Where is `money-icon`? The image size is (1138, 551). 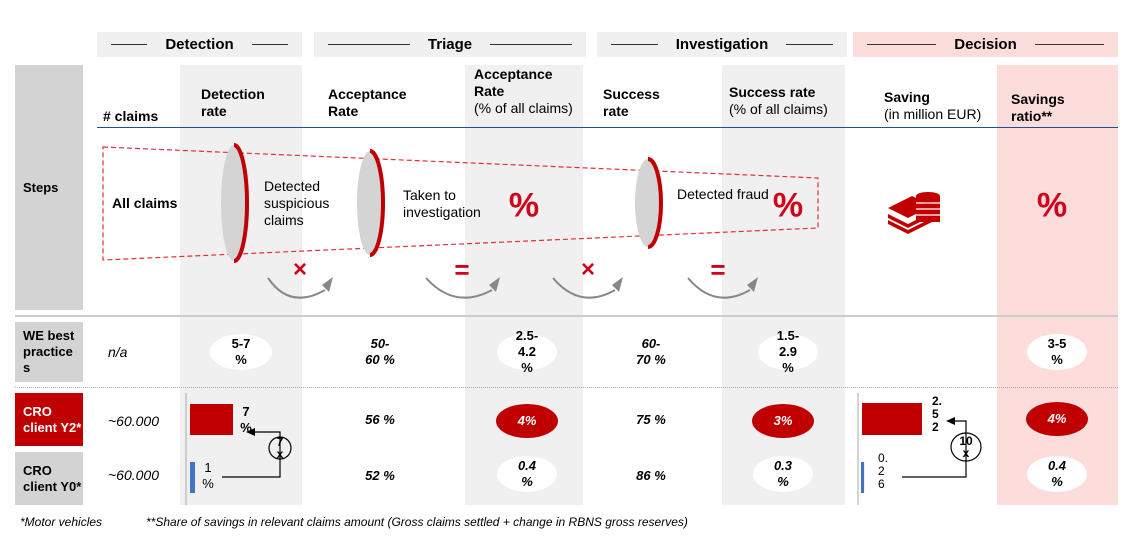
money-icon is located at coordinates (914, 213).